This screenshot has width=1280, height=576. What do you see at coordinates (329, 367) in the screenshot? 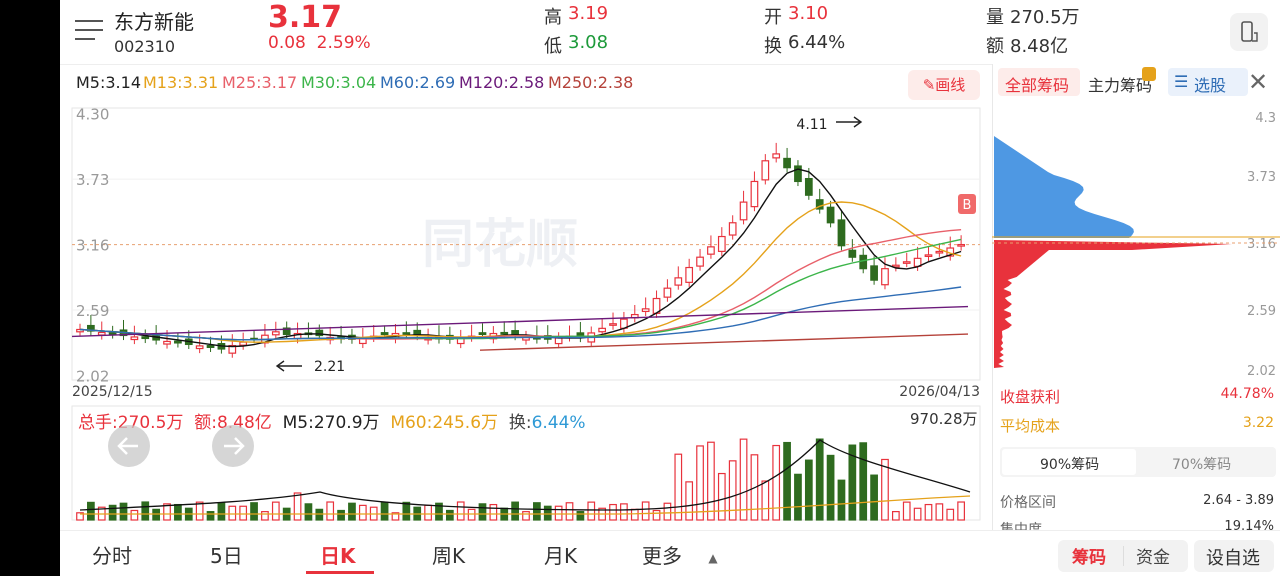
I see `low-mark-label: 2.21` at bounding box center [329, 367].